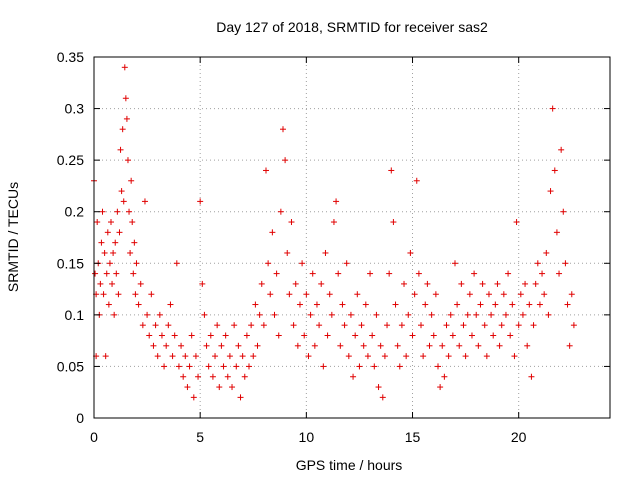  Describe the element at coordinates (413, 437) in the screenshot. I see `x-tick-label: 15` at that location.